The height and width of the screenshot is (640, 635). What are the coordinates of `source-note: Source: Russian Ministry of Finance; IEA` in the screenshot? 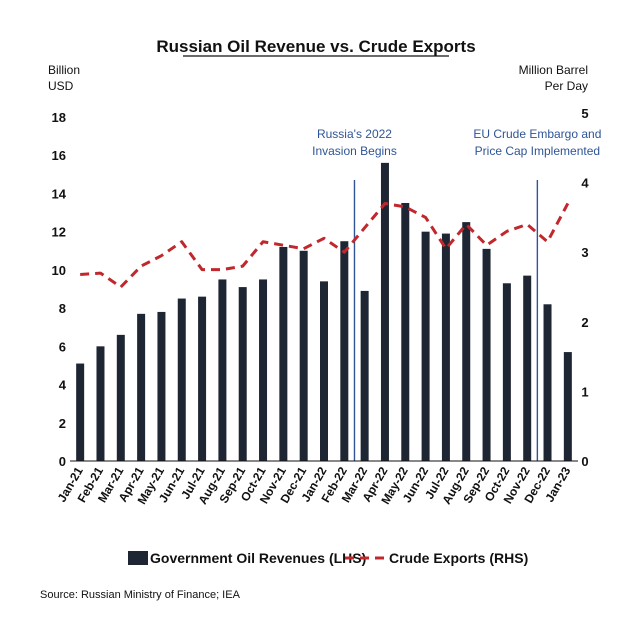 It's located at (140, 595).